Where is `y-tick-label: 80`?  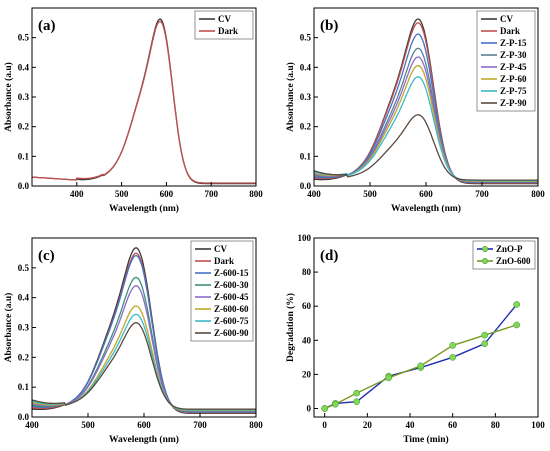
y-tick-label: 80 is located at coordinates (307, 272).